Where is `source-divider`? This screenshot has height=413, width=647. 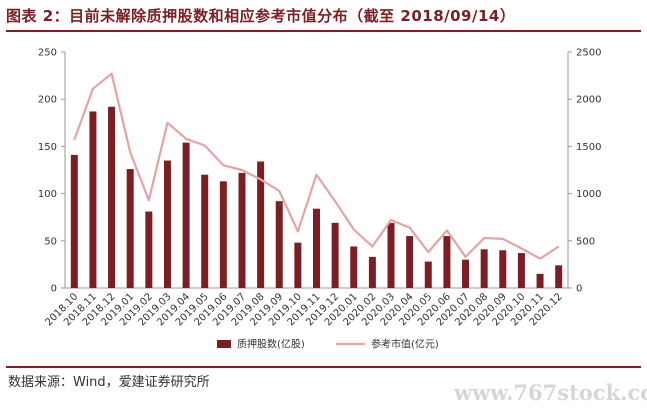 source-divider is located at coordinates (323, 367).